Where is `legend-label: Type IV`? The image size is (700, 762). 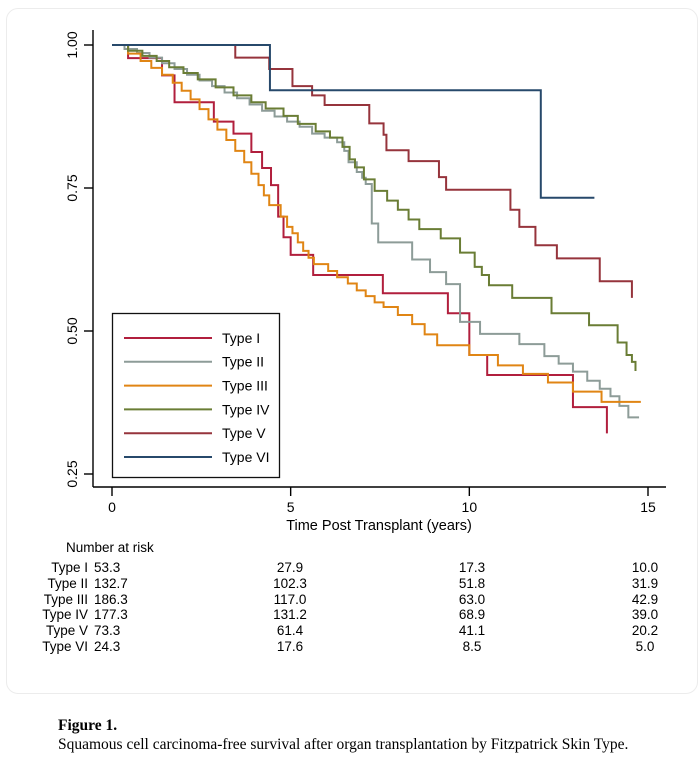 legend-label: Type IV is located at coordinates (246, 409).